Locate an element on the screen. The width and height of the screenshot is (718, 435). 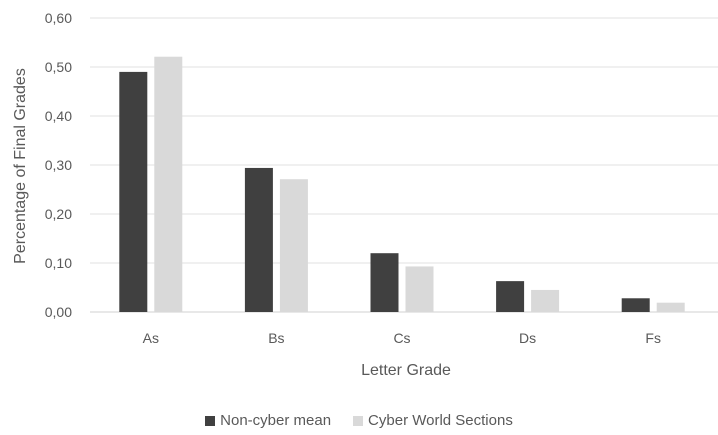
x-axis-title: Letter Grade is located at coordinates (406, 370).